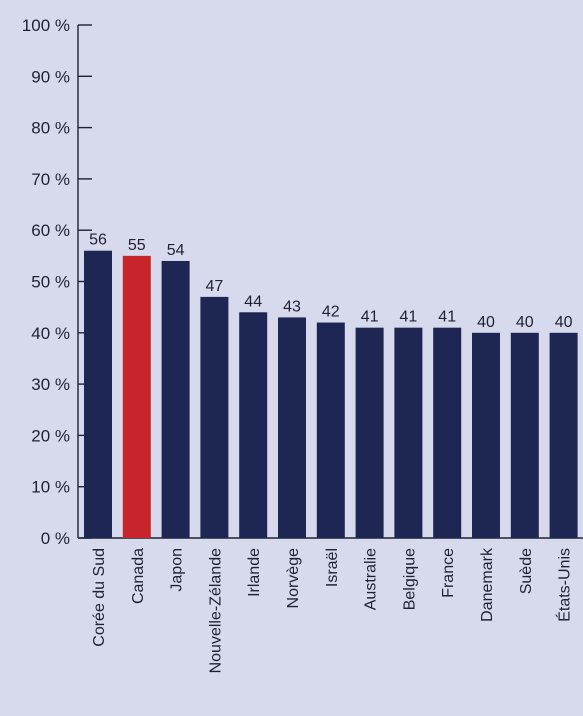 The image size is (583, 716). What do you see at coordinates (409, 579) in the screenshot?
I see `category-label: Belgique` at bounding box center [409, 579].